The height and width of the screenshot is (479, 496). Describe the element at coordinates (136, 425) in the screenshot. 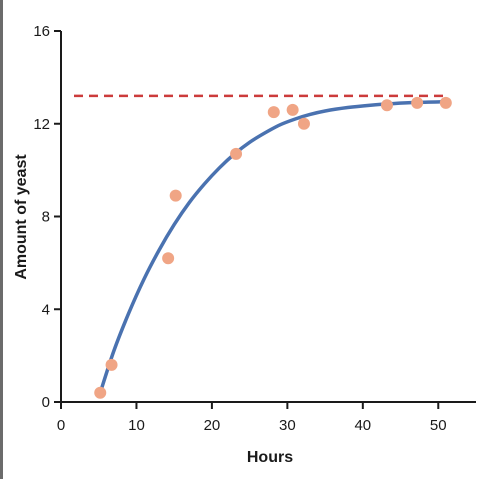

I see `x-tick-label: 10` at that location.